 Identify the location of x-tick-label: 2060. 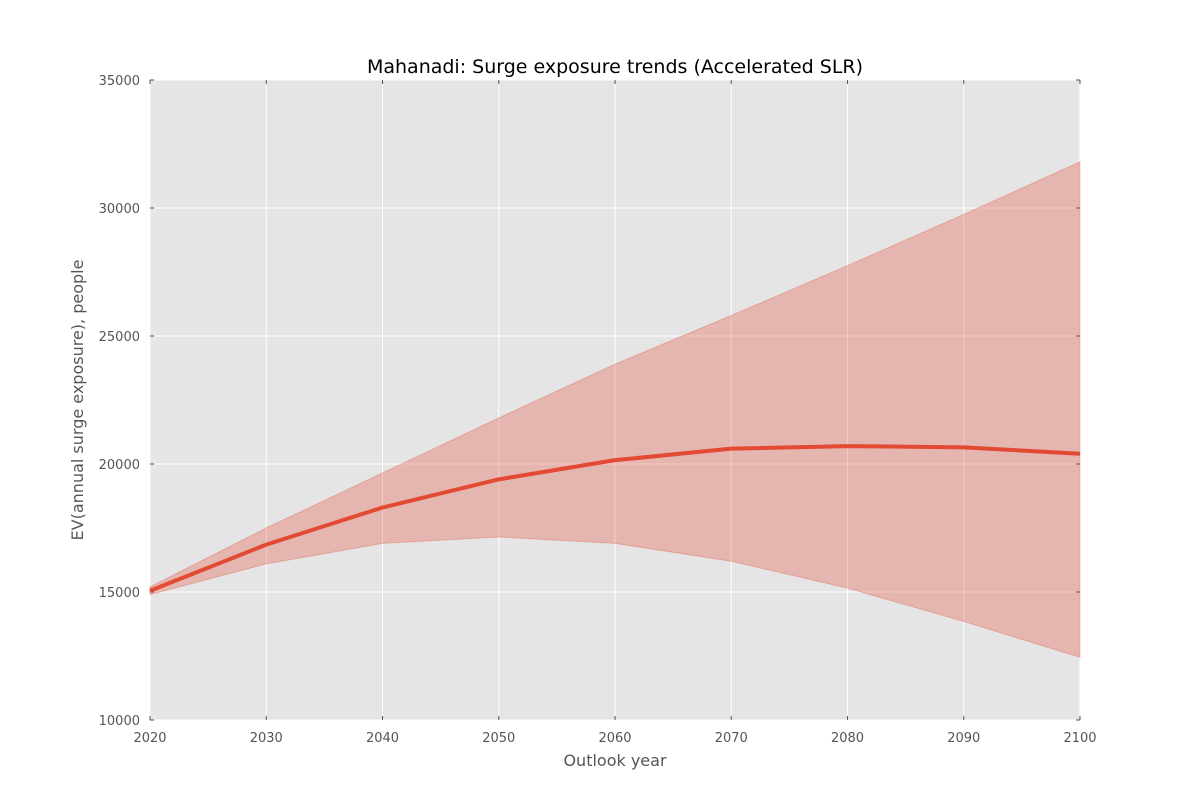
(614, 738).